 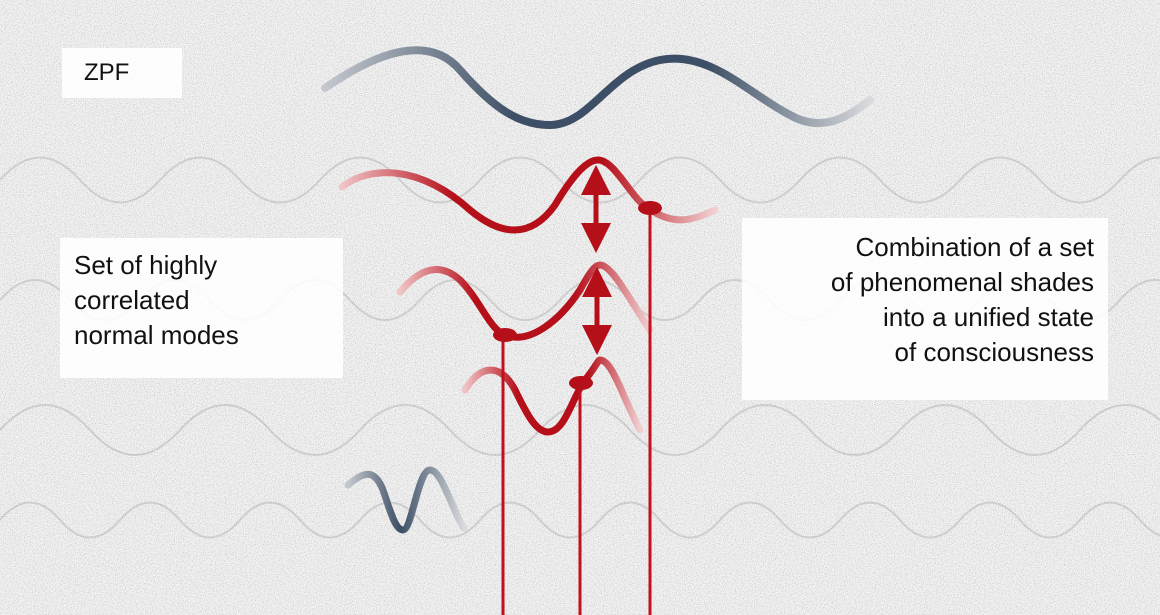 What do you see at coordinates (122, 73) in the screenshot?
I see `zpf-label: ZPF` at bounding box center [122, 73].